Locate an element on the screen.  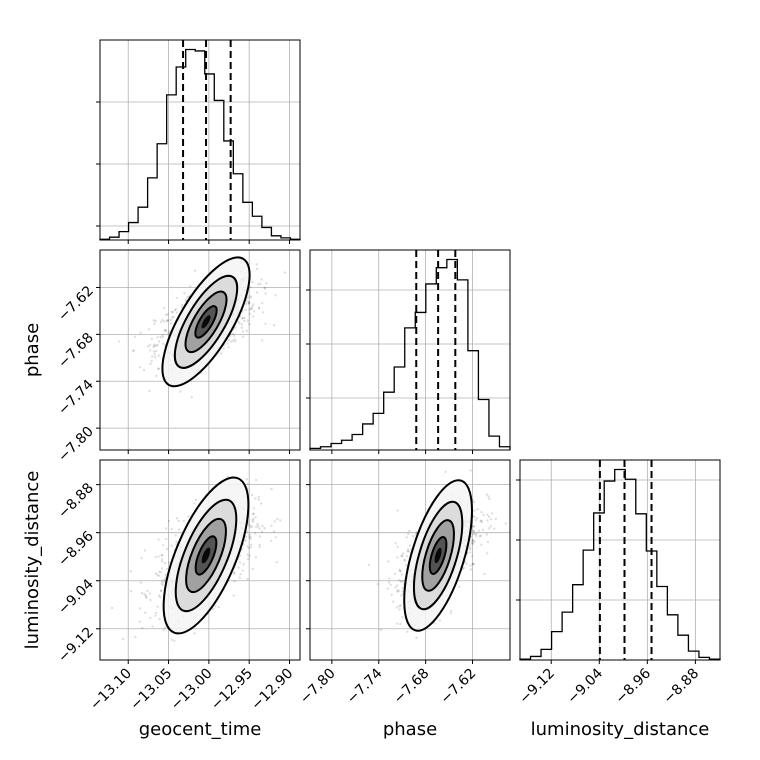
histogram-geocent-time is located at coordinates (200, 144).